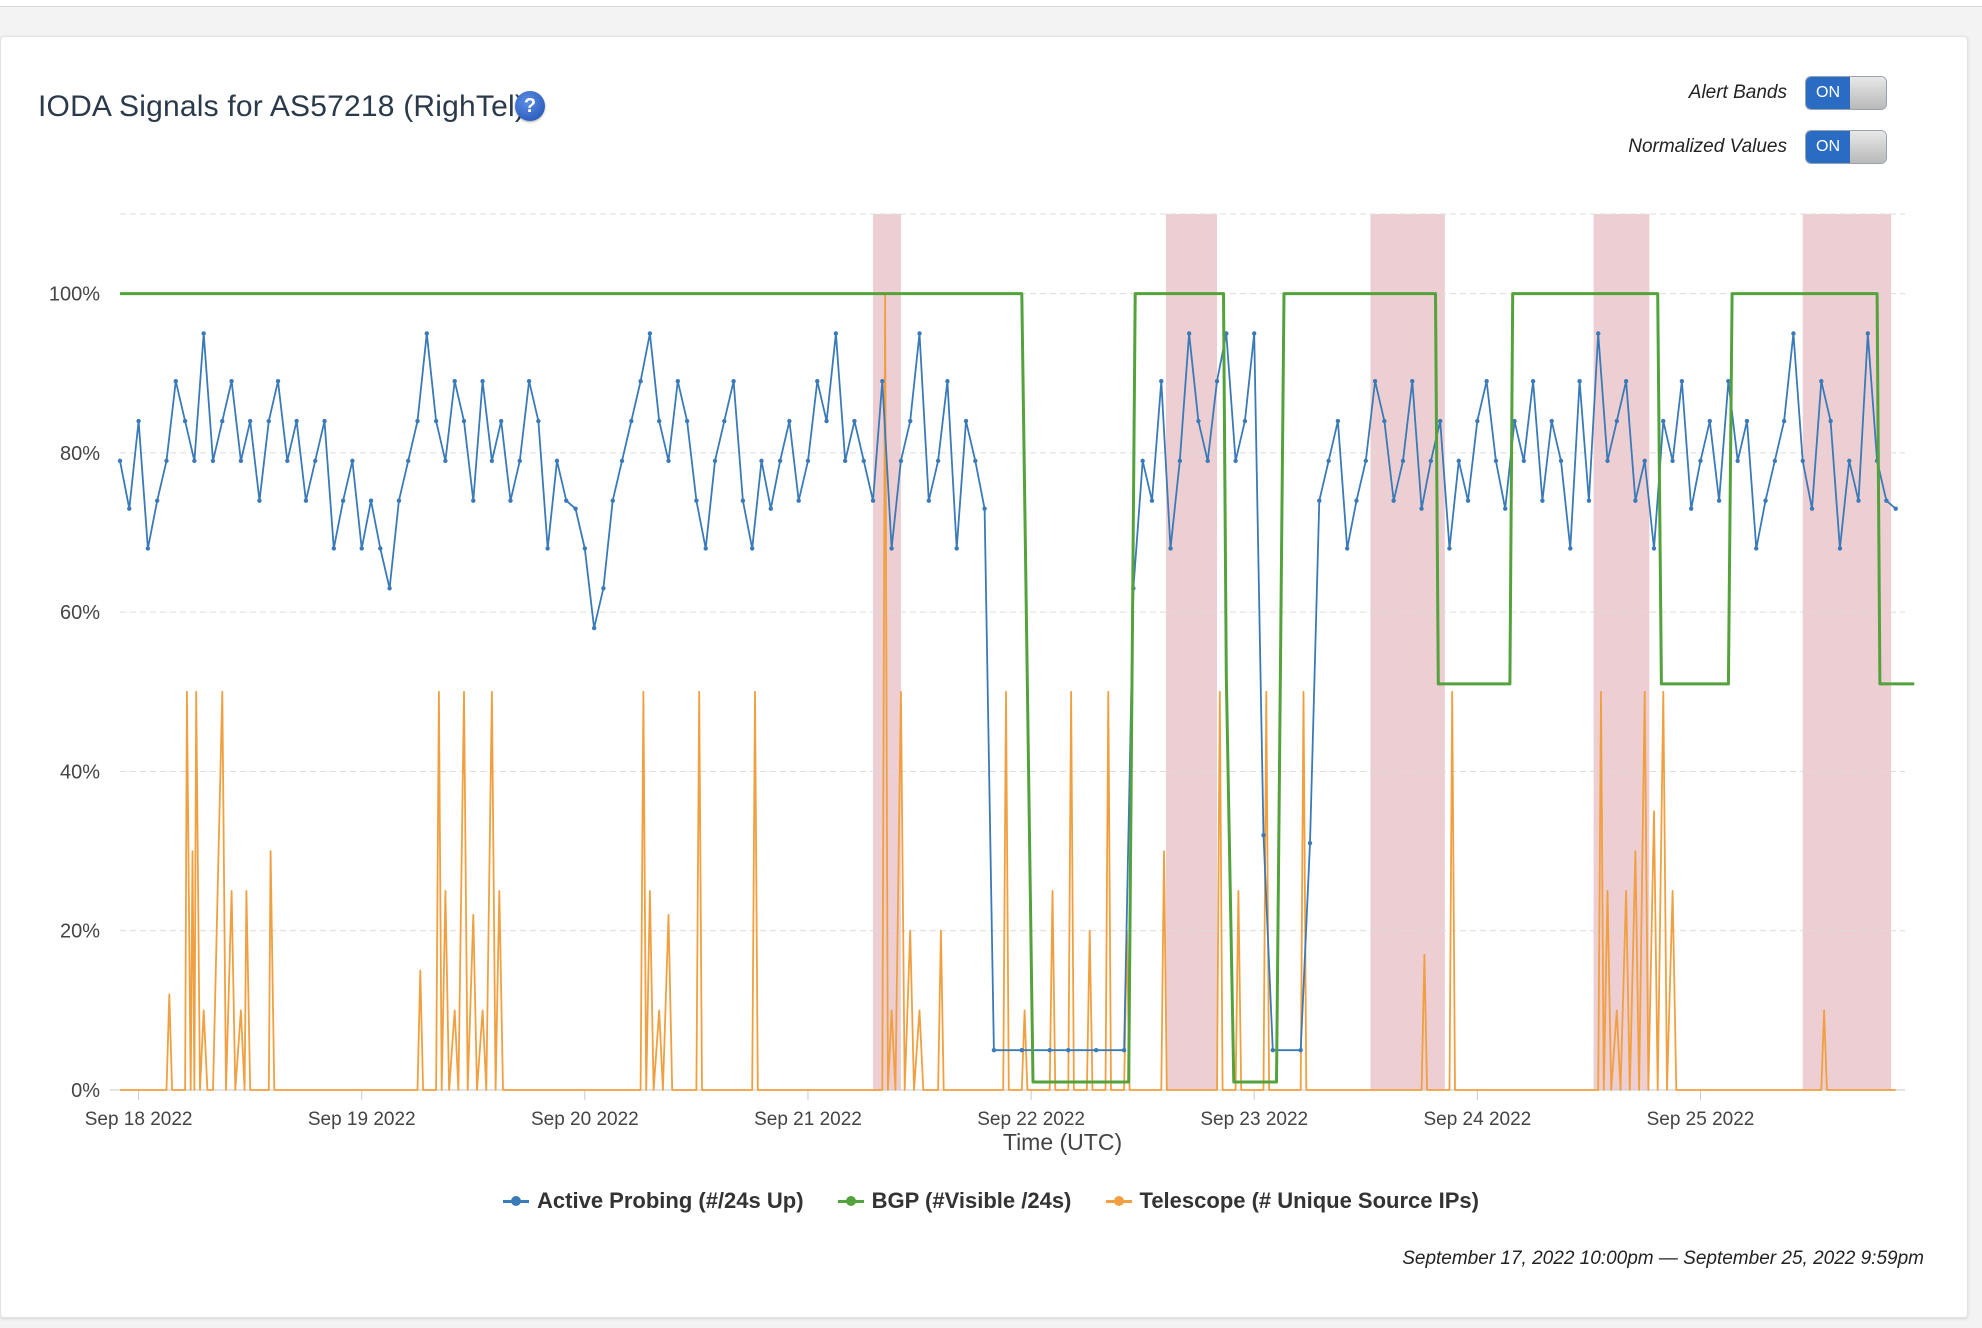 The width and height of the screenshot is (1982, 1328). What do you see at coordinates (530, 106) in the screenshot?
I see `question-circle-icon: ?` at bounding box center [530, 106].